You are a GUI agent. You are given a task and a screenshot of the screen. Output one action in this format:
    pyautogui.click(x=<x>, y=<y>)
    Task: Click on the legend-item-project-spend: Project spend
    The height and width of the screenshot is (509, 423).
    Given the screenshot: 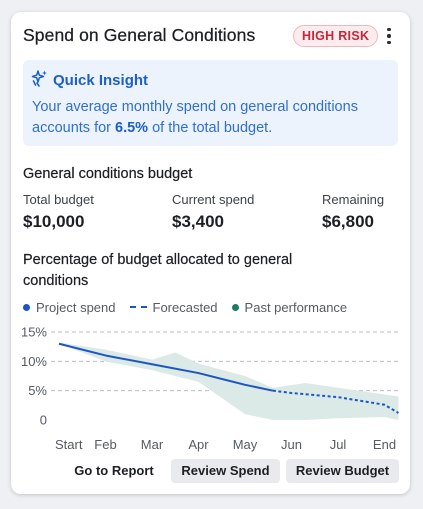 What is the action you would take?
    pyautogui.click(x=69, y=307)
    